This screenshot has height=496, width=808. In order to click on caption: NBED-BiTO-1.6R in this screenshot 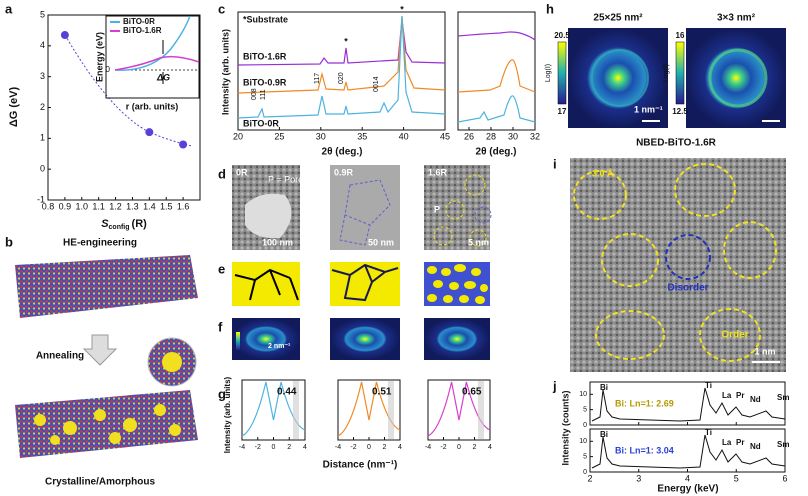, I will do `click(676, 143)`.